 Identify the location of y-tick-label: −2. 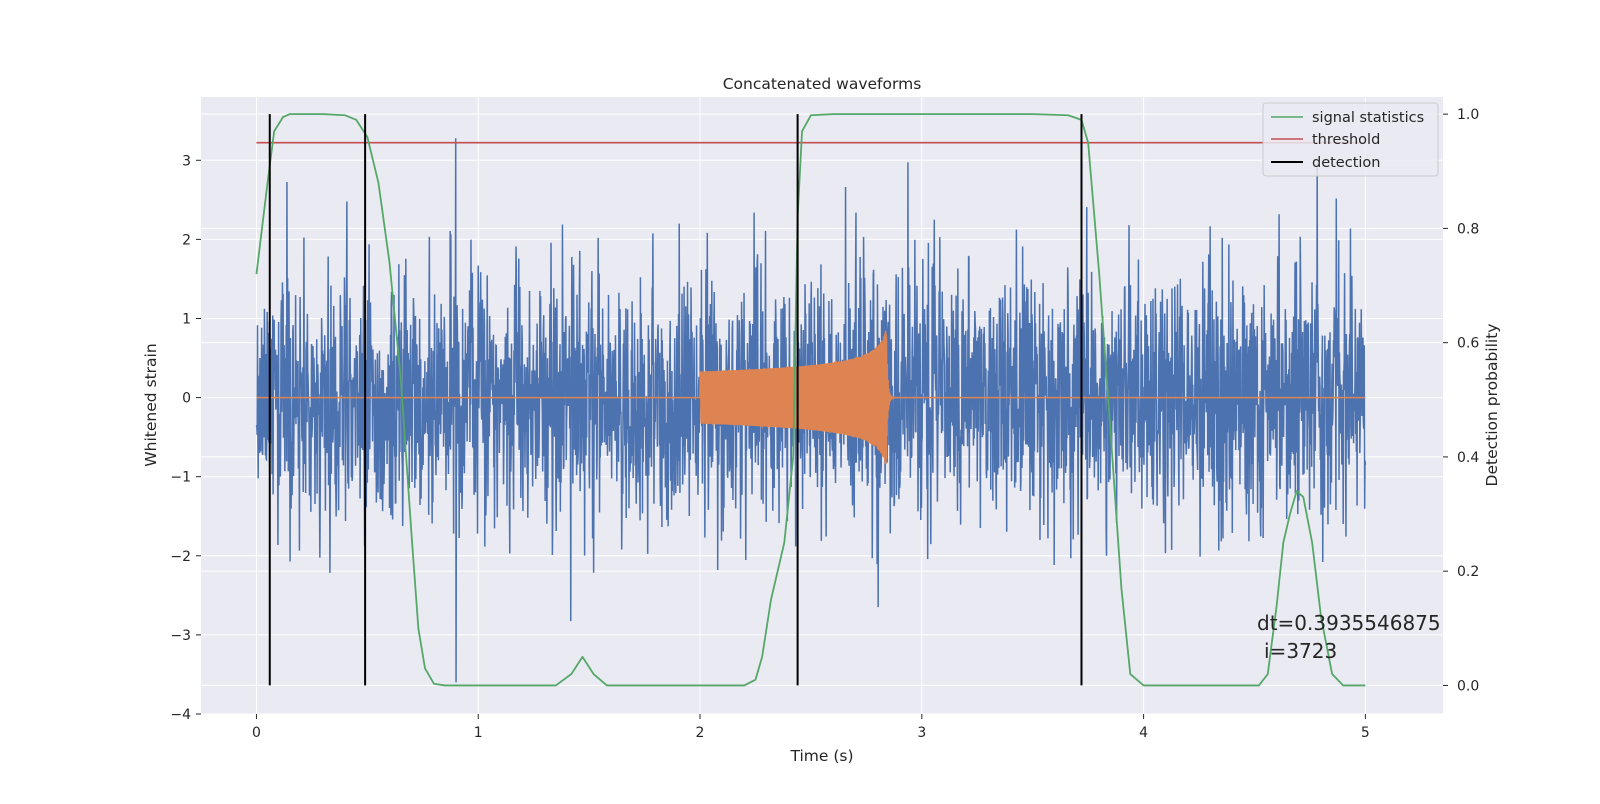
(180, 557).